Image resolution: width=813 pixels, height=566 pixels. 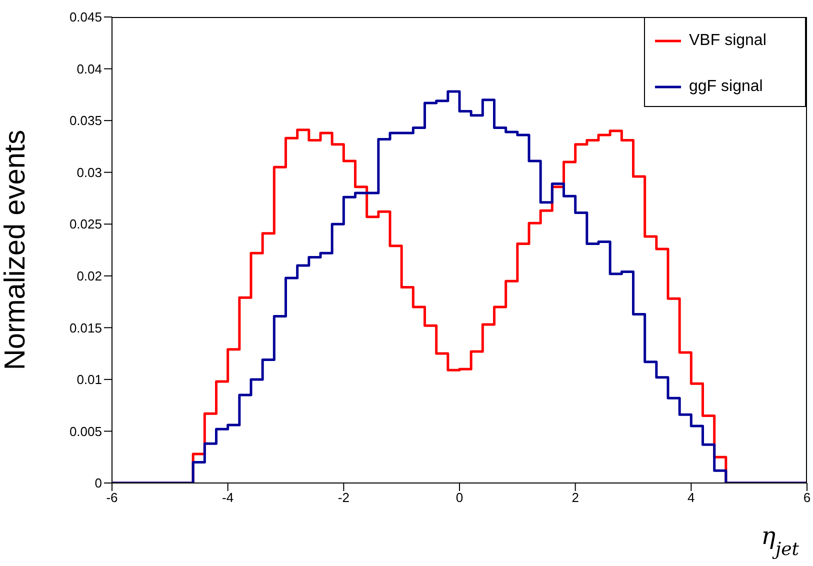 I want to click on x-tick-label: -2, so click(x=344, y=498).